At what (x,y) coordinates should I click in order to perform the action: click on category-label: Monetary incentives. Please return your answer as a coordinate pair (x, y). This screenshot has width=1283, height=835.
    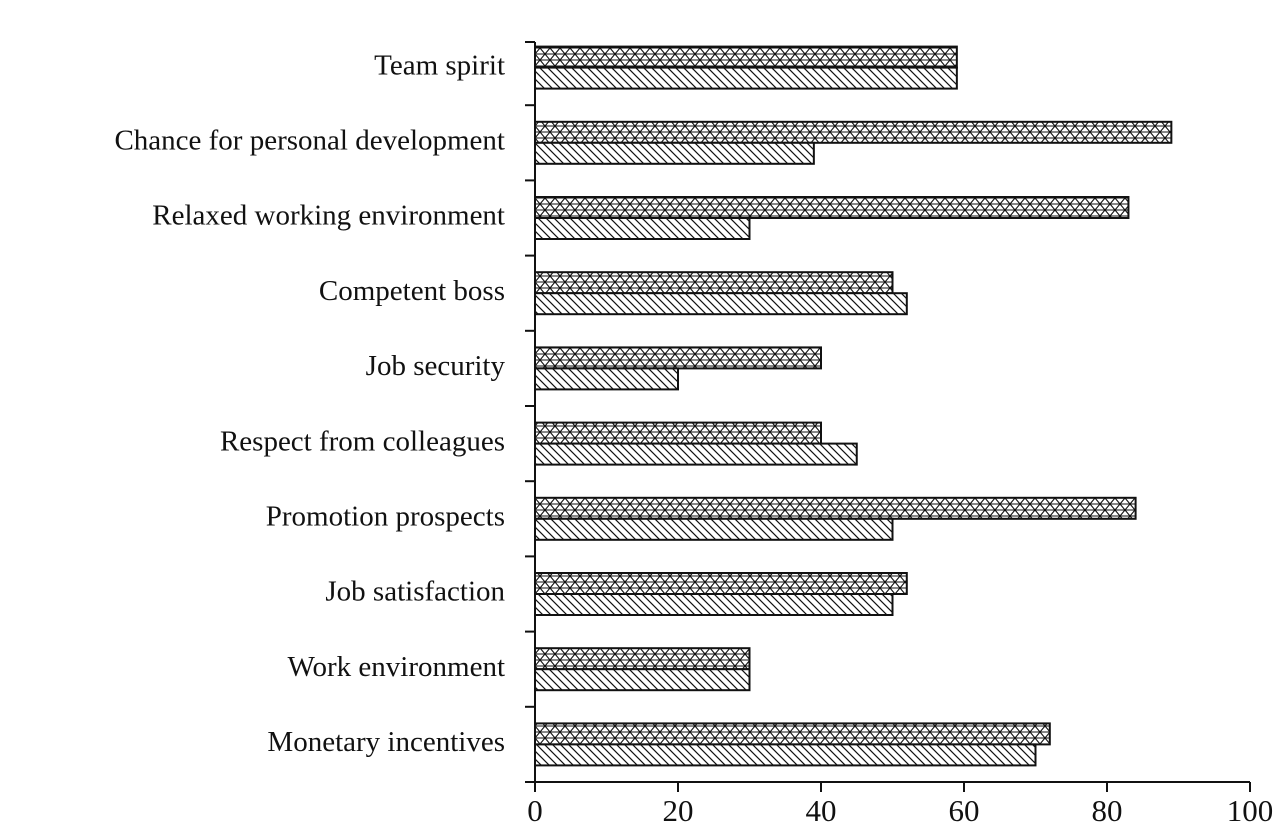
    Looking at the image, I should click on (386, 742).